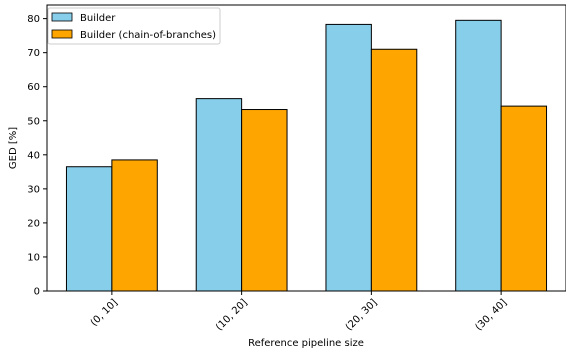 The height and width of the screenshot is (356, 566). I want to click on y-tick-label: 20, so click(33, 223).